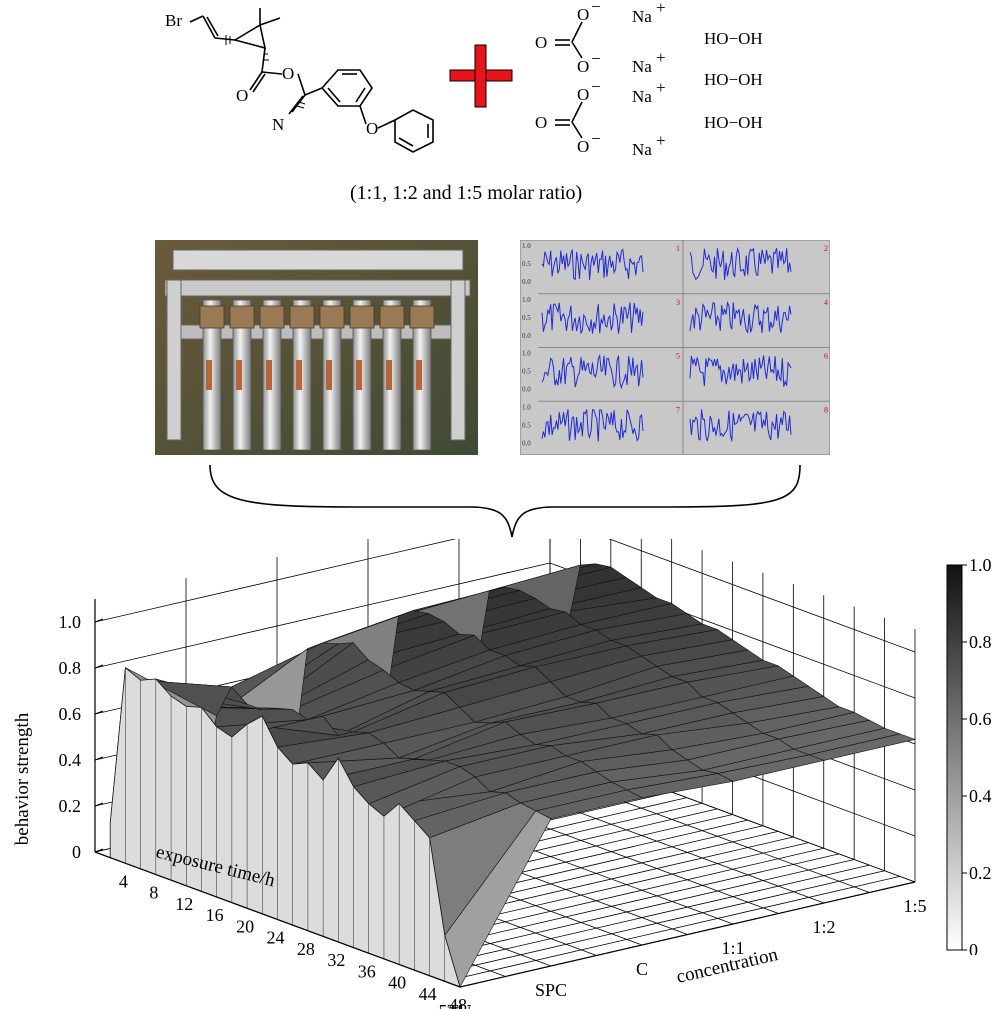 The image size is (1000, 1009). Describe the element at coordinates (505, 501) in the screenshot. I see `curly-brace` at that location.